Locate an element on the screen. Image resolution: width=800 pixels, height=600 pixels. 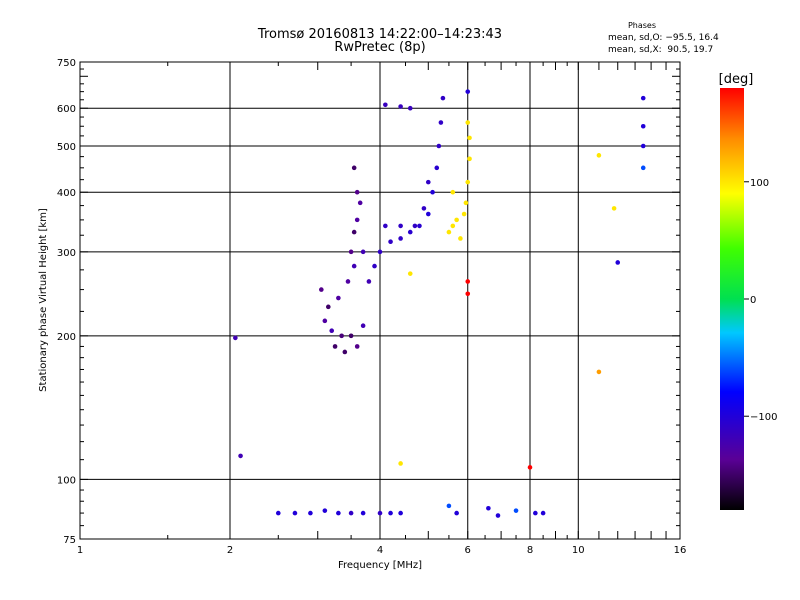
chart-subtitle: RwPretec (8p) is located at coordinates (380, 47).